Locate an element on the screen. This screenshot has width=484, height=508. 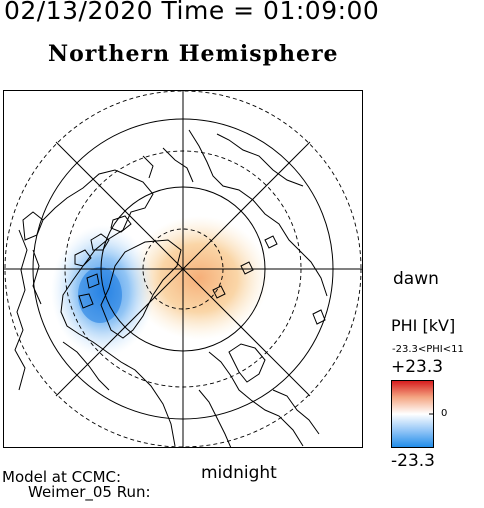
model-run-label: Weimer_05 Run: is located at coordinates (89, 492).